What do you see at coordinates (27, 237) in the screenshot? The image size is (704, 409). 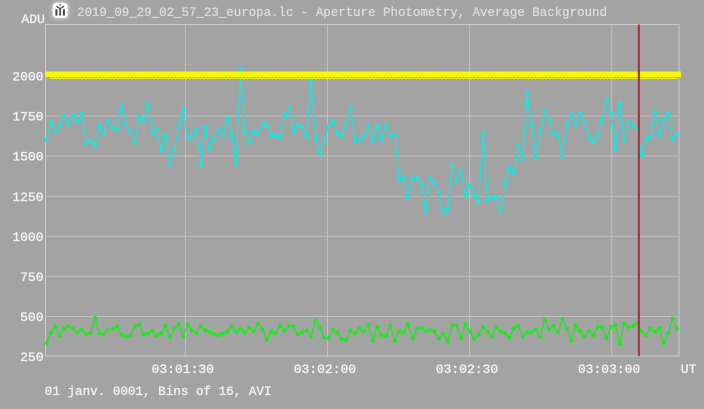 I see `svg-text: 1000` at bounding box center [27, 237].